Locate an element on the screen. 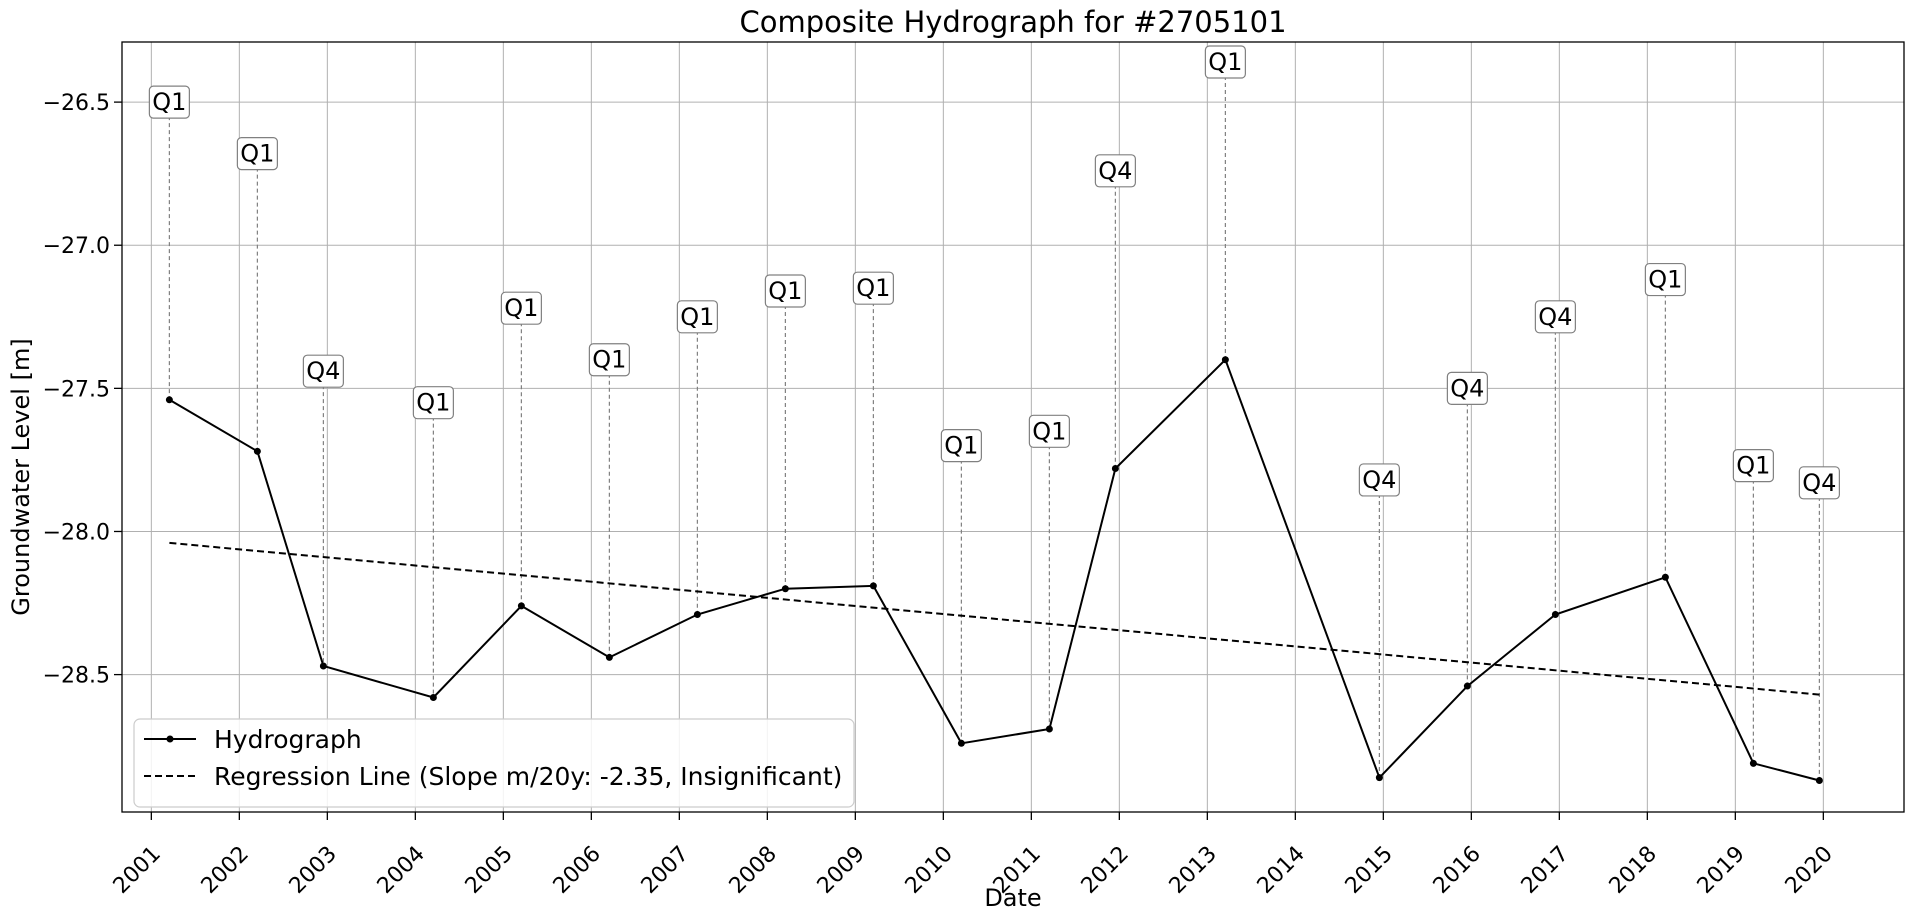  legend-hydrograph-label: Hydrograph is located at coordinates (288, 739).